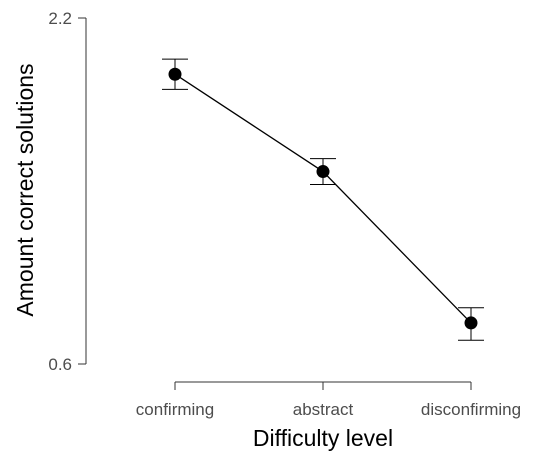 This screenshot has height=457, width=534. What do you see at coordinates (323, 409) in the screenshot?
I see `x-tick-label-abstract: abstract` at bounding box center [323, 409].